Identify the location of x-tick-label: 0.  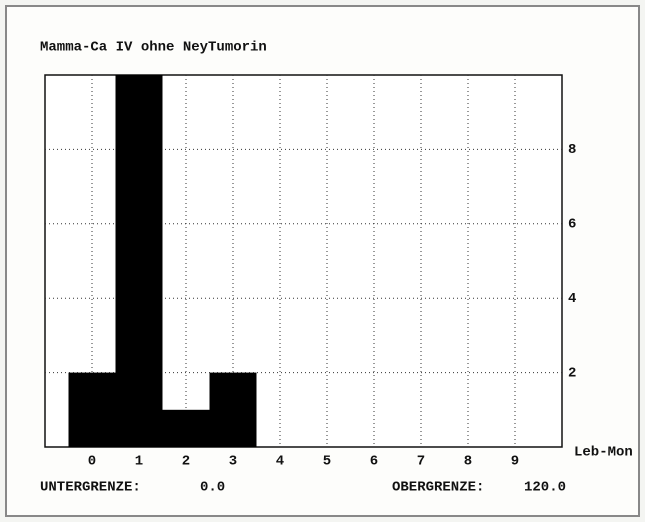
(92, 462).